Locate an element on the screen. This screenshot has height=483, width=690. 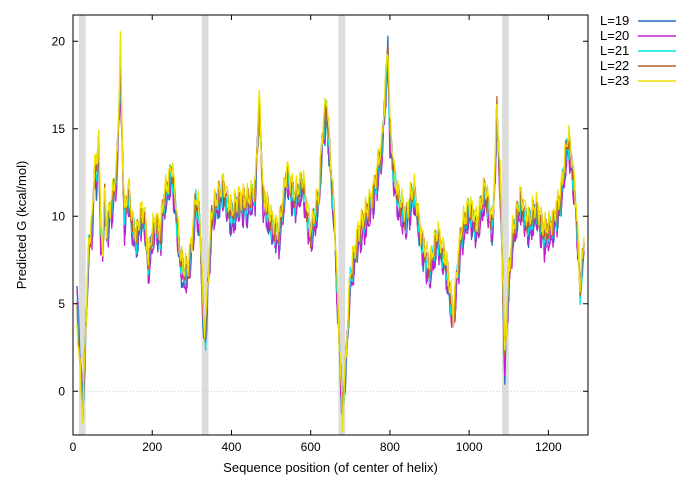
legend-label: L=19 is located at coordinates (614, 20).